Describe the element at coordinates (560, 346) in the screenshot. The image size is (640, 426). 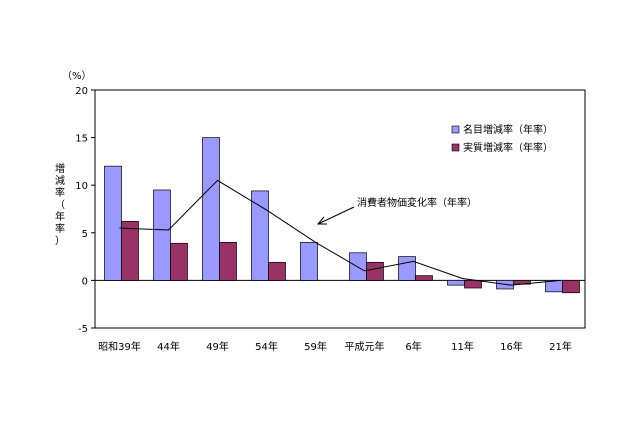
I see `x-tick-label: 21年` at that location.